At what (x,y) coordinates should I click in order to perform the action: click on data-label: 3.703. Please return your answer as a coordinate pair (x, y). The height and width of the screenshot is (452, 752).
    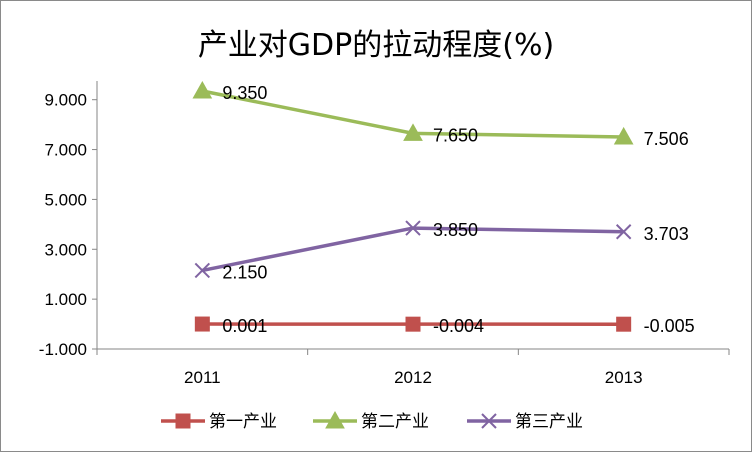
    Looking at the image, I should click on (666, 234).